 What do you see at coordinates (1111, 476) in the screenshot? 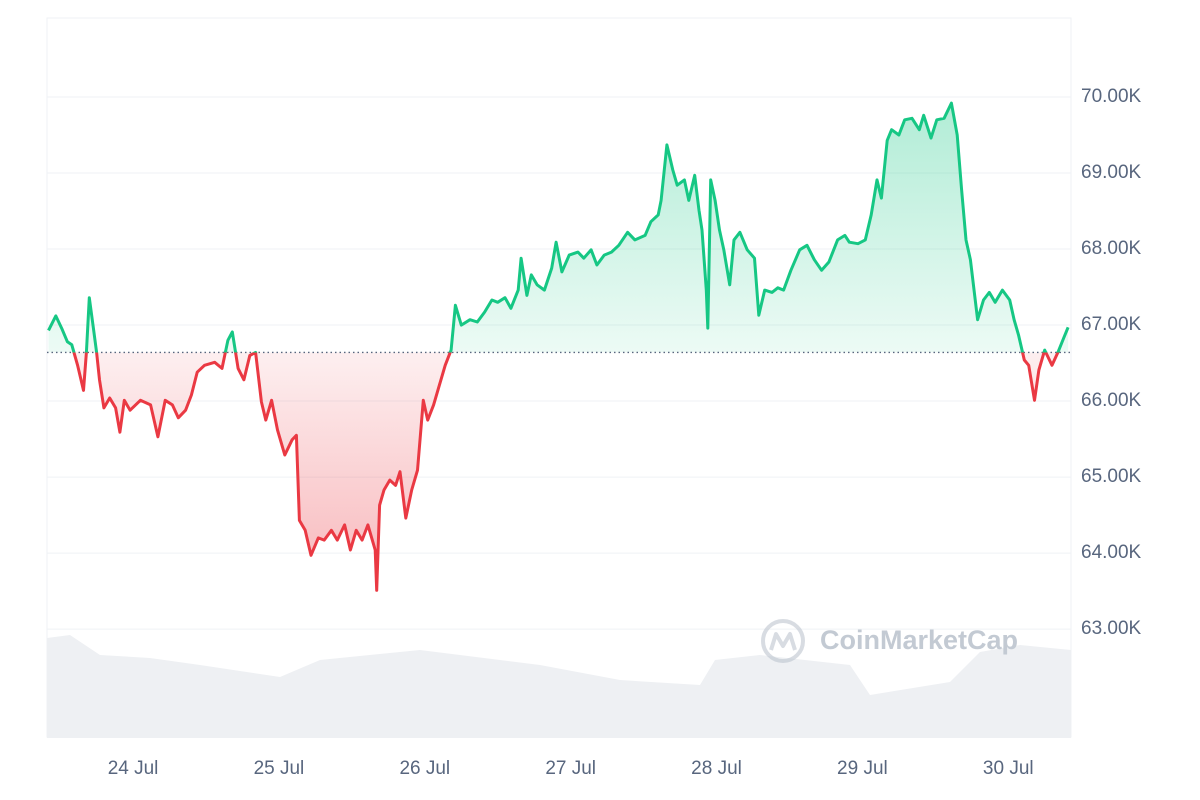
I see `y-tick-label: 65.00K` at bounding box center [1111, 476].